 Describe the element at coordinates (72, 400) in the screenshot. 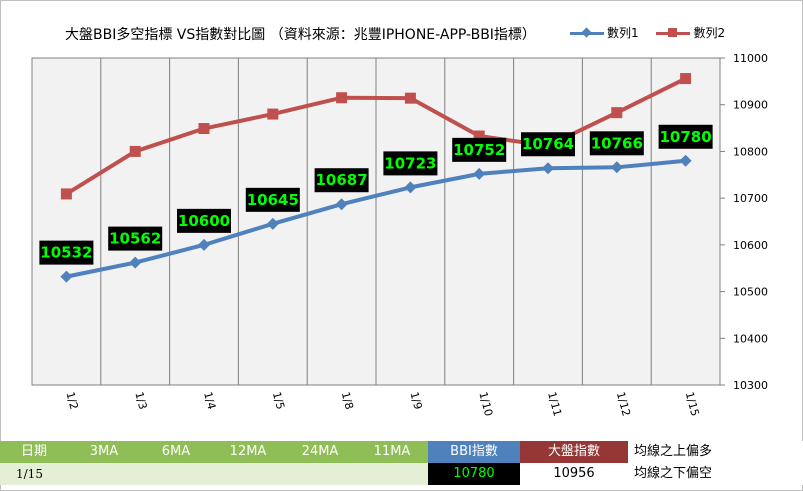

I see `x-tick-label: 1/2` at that location.